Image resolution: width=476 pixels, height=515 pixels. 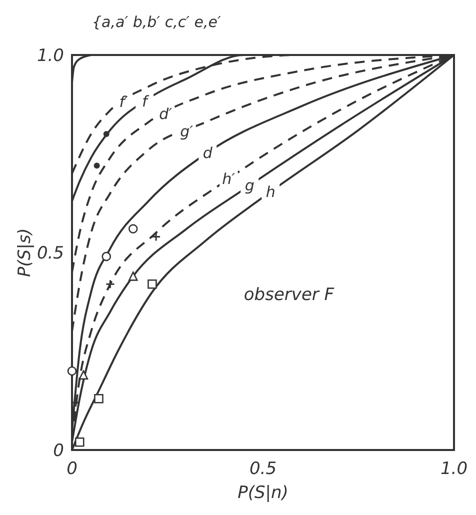 I want to click on x-tick-label: 0.5, so click(x=263, y=469).